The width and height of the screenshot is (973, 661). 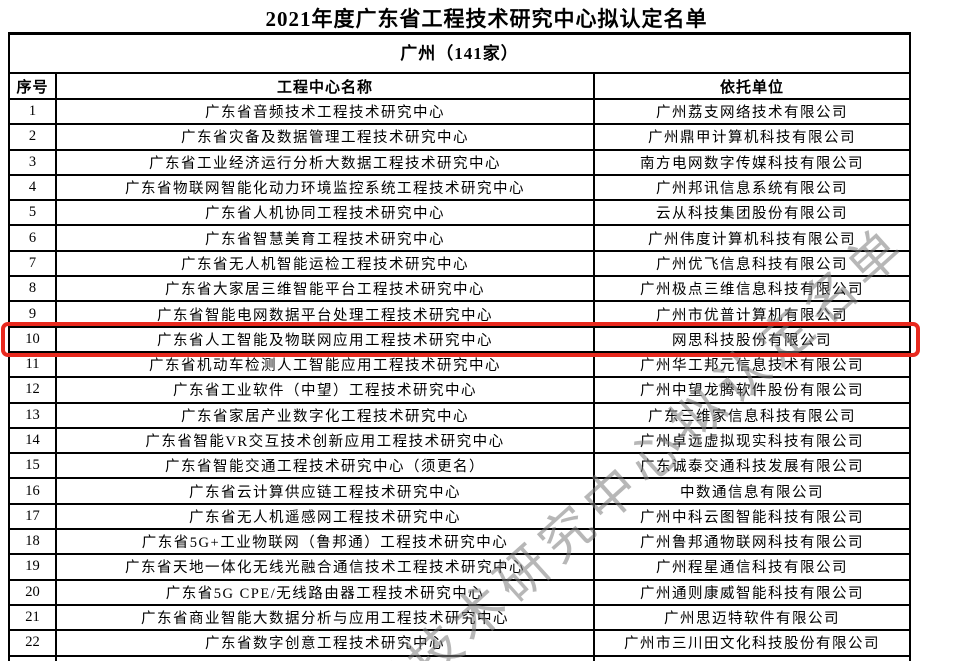 I want to click on row-number-cell: 3, so click(x=33, y=162).